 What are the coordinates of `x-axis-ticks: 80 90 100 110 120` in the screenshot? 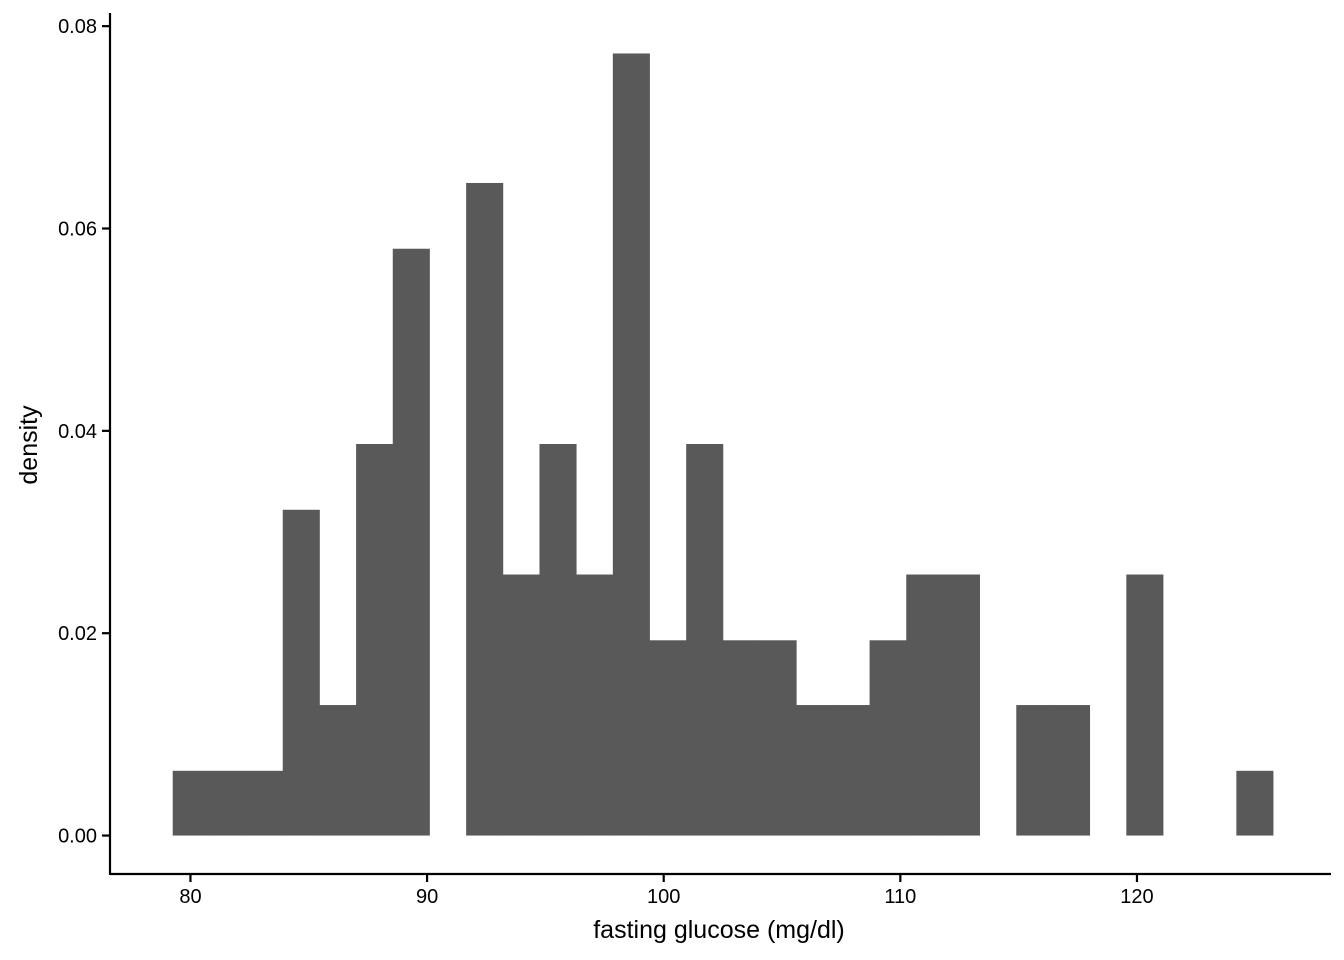 It's located at (666, 891).